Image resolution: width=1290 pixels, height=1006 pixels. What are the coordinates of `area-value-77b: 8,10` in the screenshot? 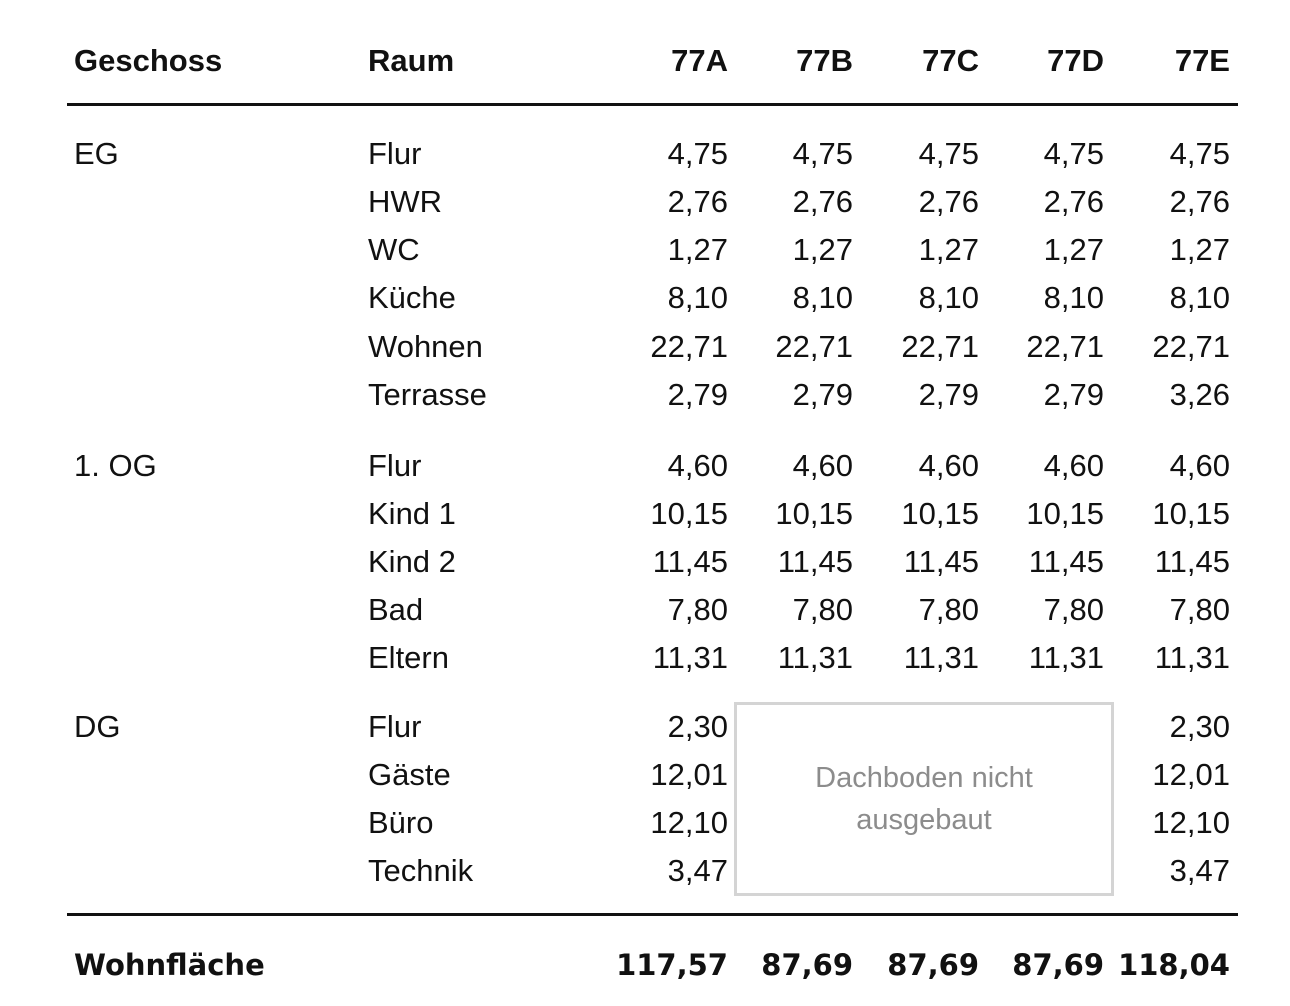 It's located at (822, 297).